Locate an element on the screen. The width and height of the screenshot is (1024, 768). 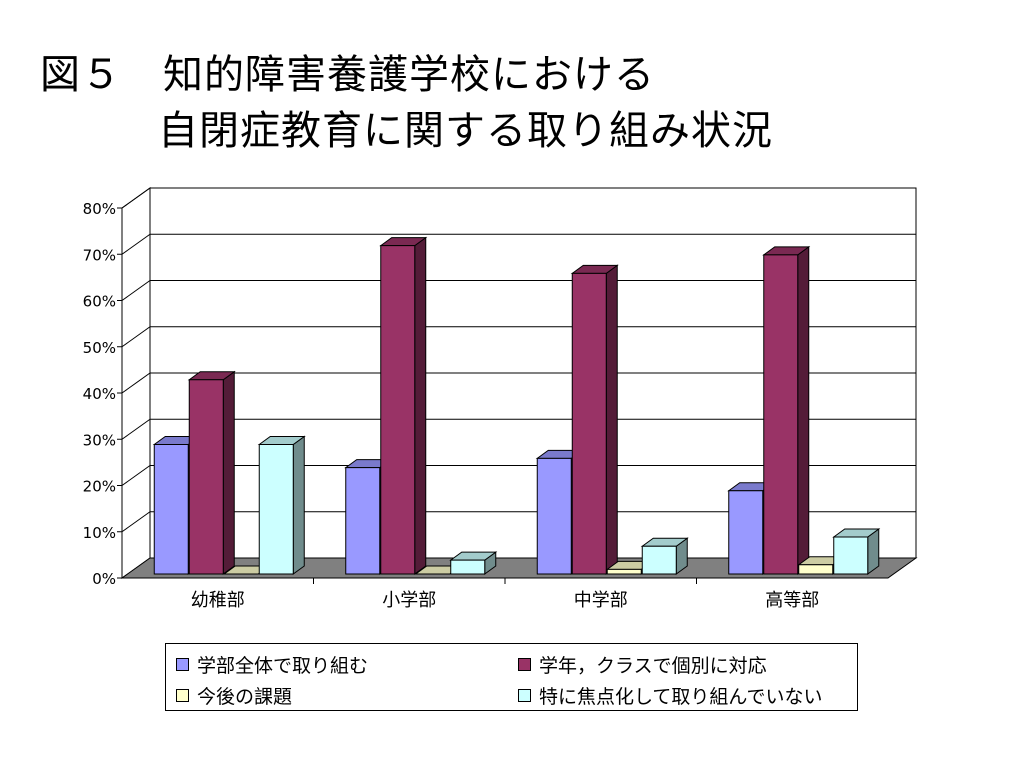
y-tick-label: 70% is located at coordinates (99, 255).